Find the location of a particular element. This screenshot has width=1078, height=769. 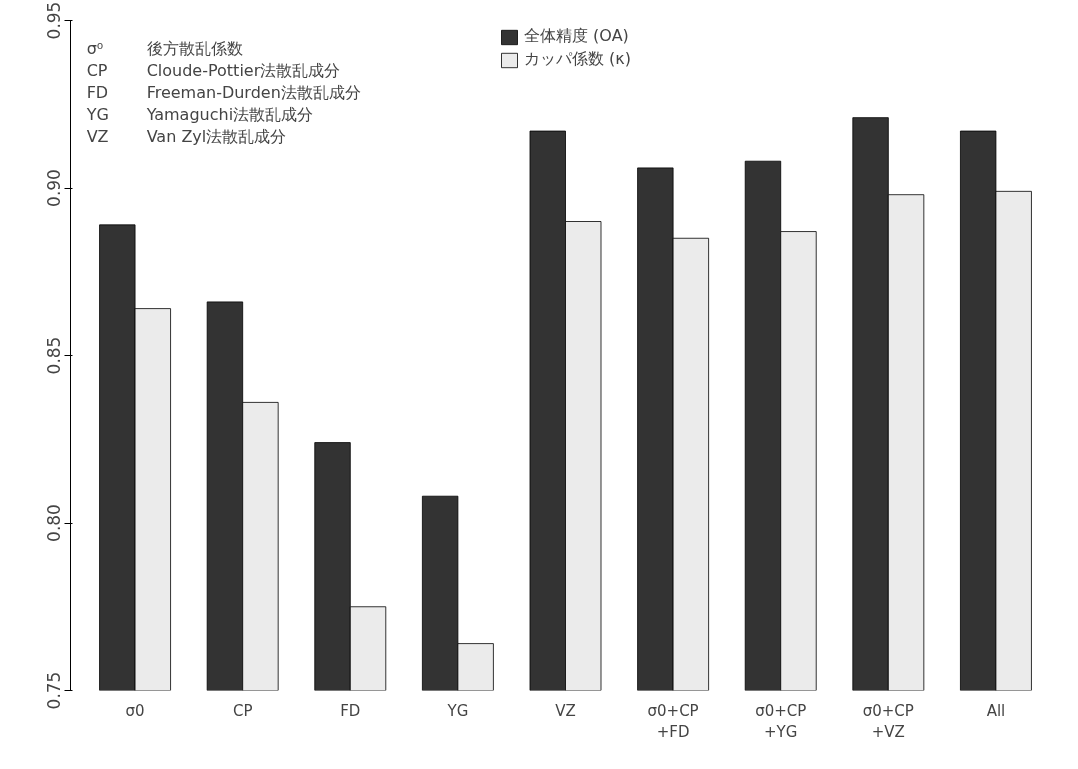

legend-label: カッパ係数 (κ) is located at coordinates (577, 59).